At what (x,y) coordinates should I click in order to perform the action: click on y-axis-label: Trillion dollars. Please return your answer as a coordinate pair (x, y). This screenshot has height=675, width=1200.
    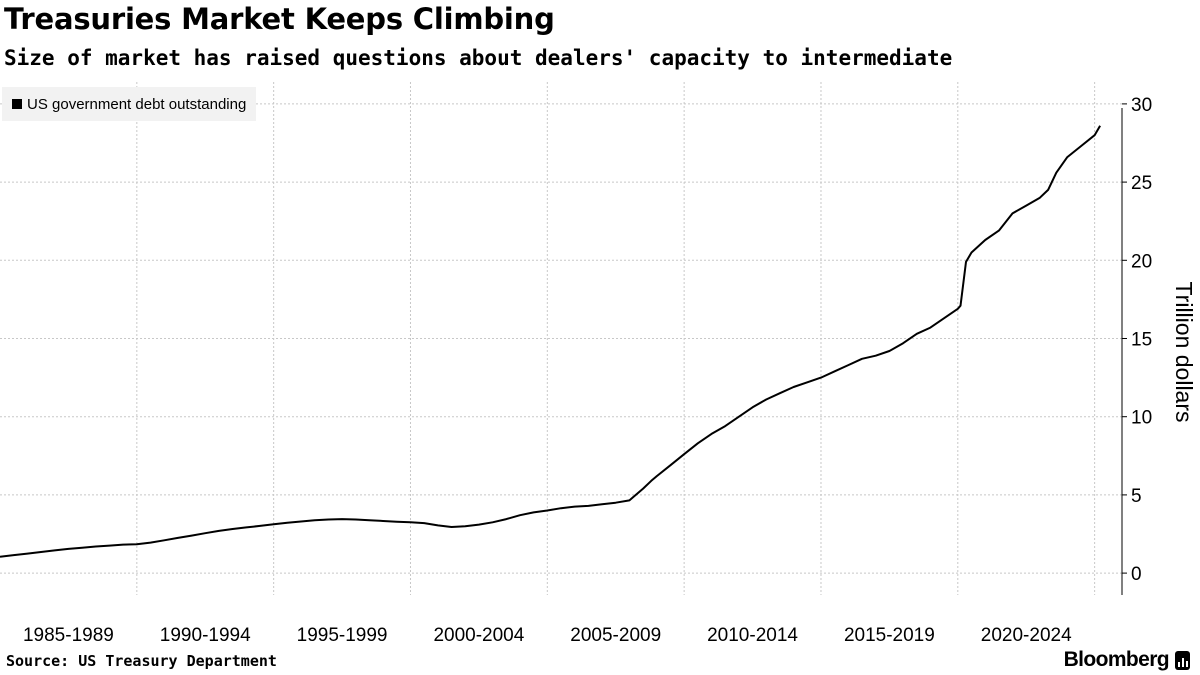
    Looking at the image, I should click on (1184, 351).